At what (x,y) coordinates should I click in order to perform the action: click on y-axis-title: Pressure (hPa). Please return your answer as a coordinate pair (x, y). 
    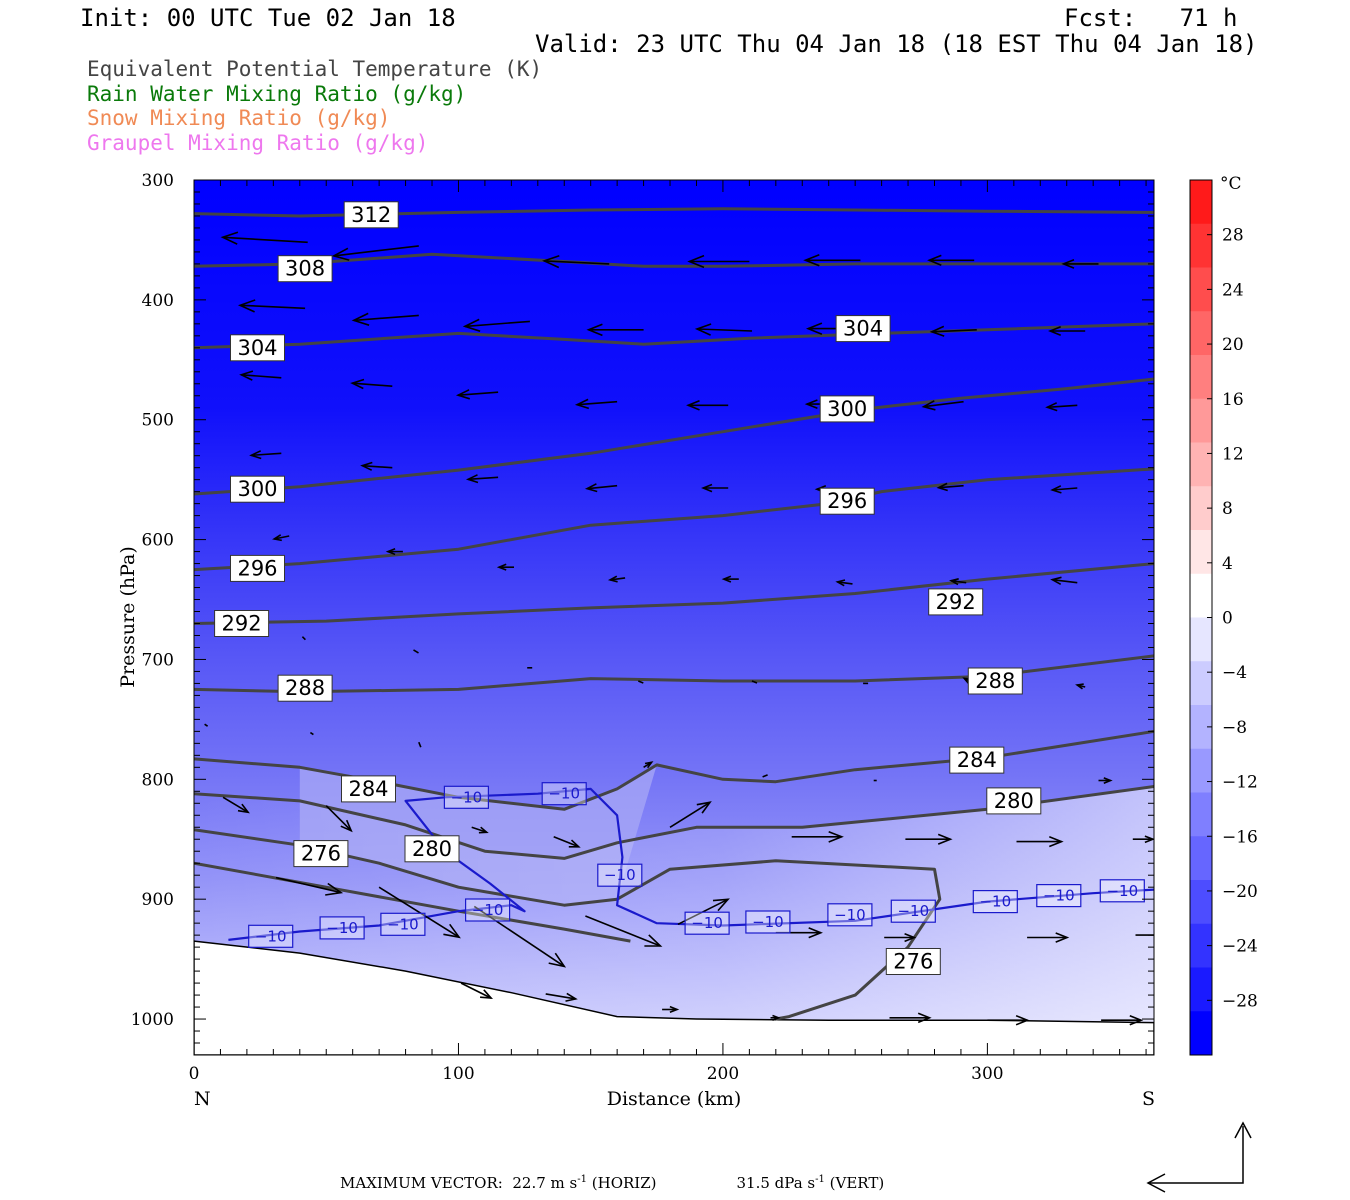
    Looking at the image, I should click on (128, 617).